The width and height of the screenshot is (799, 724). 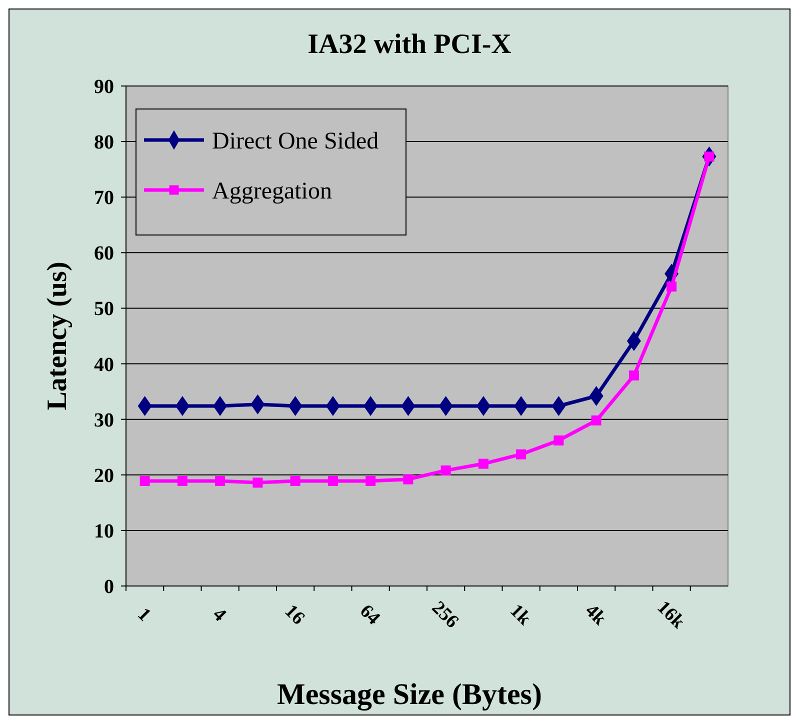 What do you see at coordinates (104, 87) in the screenshot?
I see `y-tick-label: 90` at bounding box center [104, 87].